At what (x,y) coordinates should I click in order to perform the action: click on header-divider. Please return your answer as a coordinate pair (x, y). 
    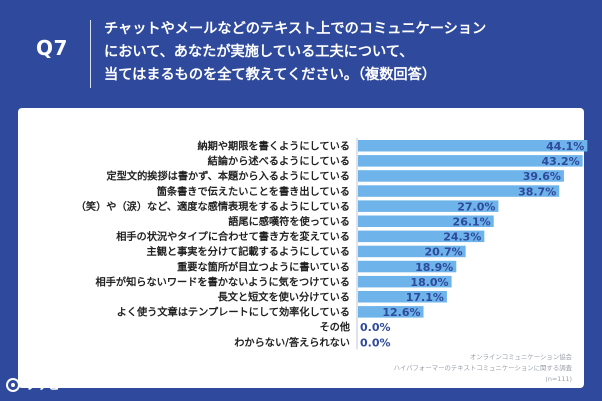
    Looking at the image, I should click on (90, 54).